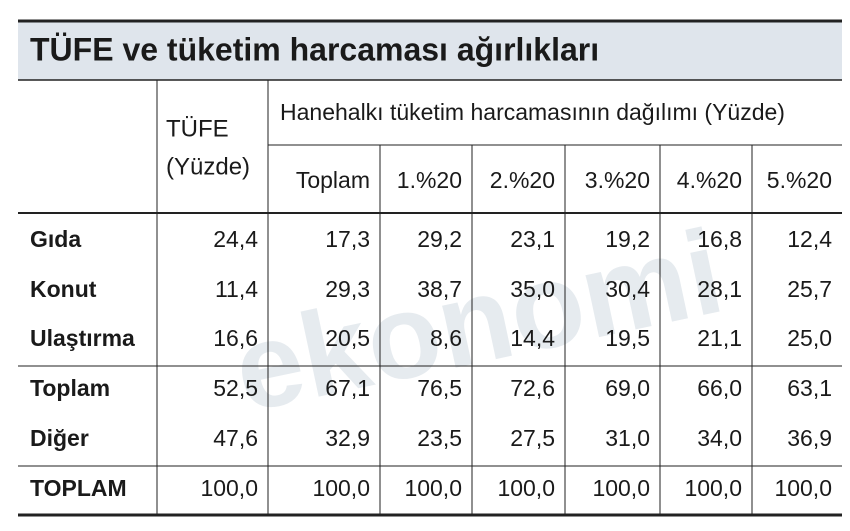  I want to click on cell: 36,9, so click(809, 438).